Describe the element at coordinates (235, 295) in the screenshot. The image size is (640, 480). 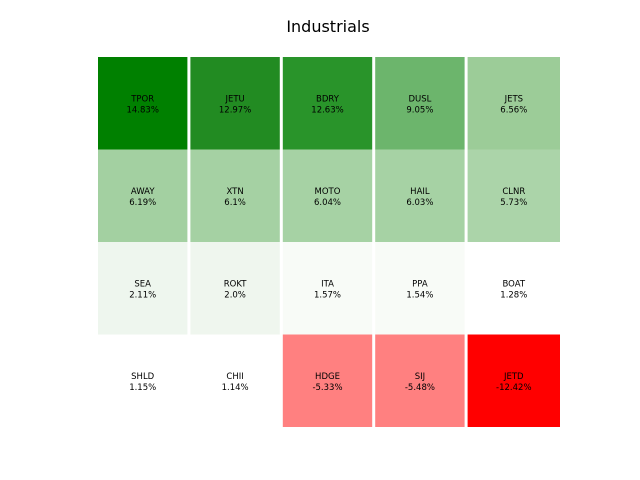
I see `cell-value-label: 2.0%` at that location.